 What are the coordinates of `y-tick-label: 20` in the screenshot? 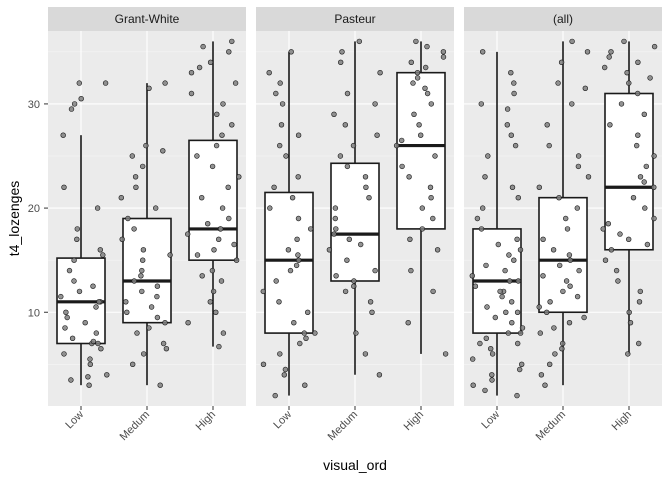 It's located at (34, 209).